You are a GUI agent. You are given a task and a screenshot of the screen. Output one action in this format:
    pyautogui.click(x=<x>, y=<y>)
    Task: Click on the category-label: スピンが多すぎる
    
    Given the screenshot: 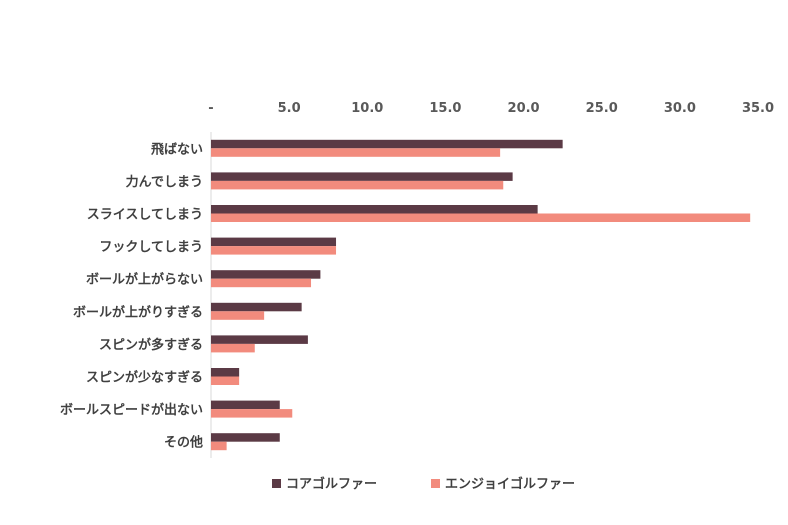 What is the action you would take?
    pyautogui.click(x=151, y=345)
    